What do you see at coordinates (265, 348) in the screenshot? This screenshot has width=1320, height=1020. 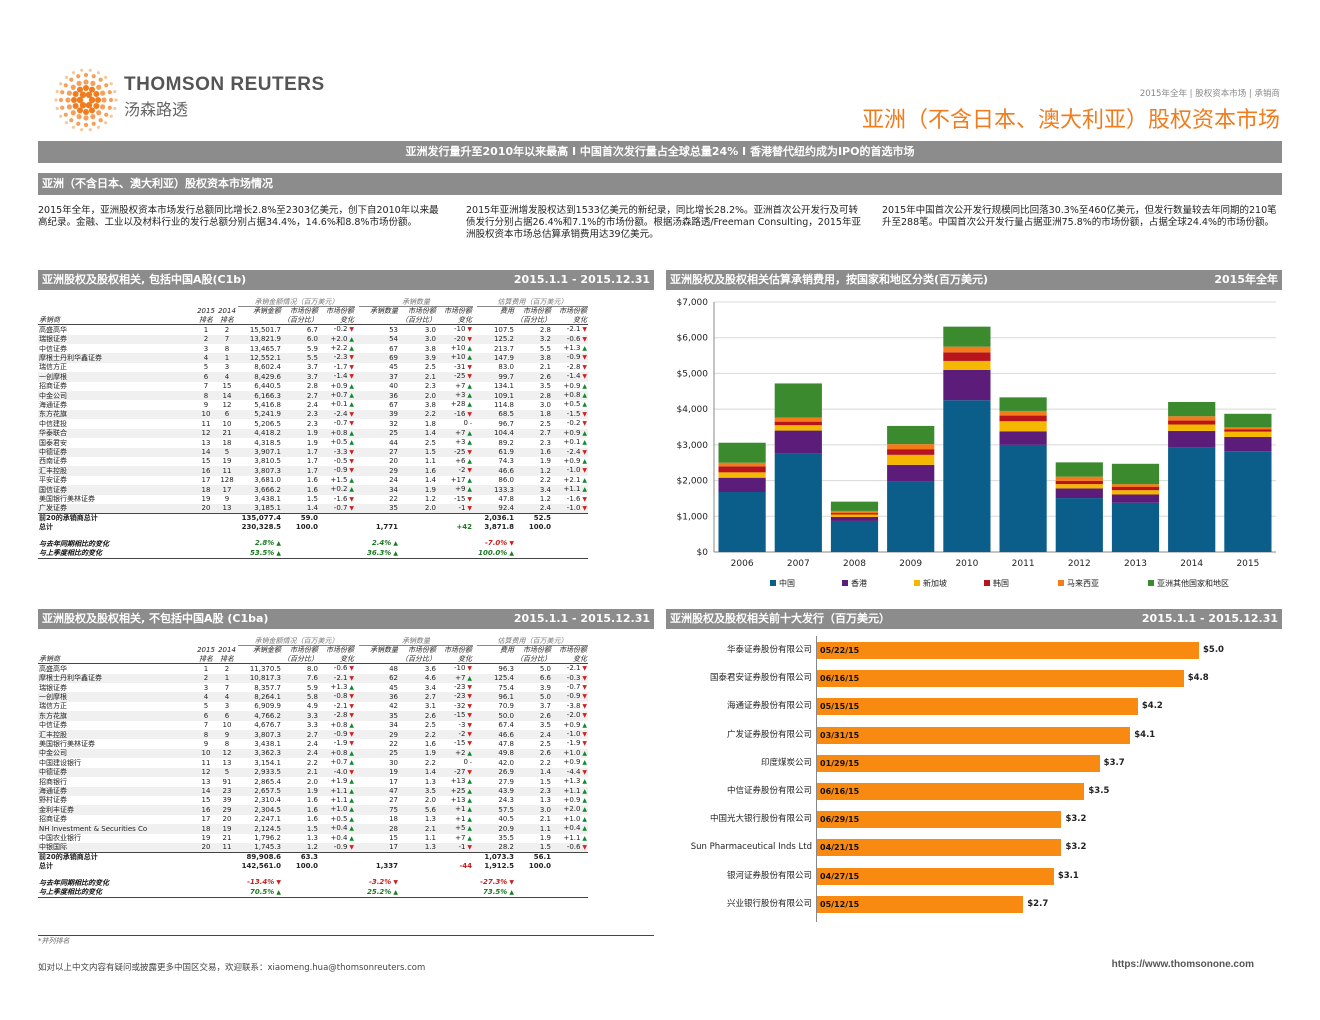 I see `proceeds: 13,465.7` at bounding box center [265, 348].